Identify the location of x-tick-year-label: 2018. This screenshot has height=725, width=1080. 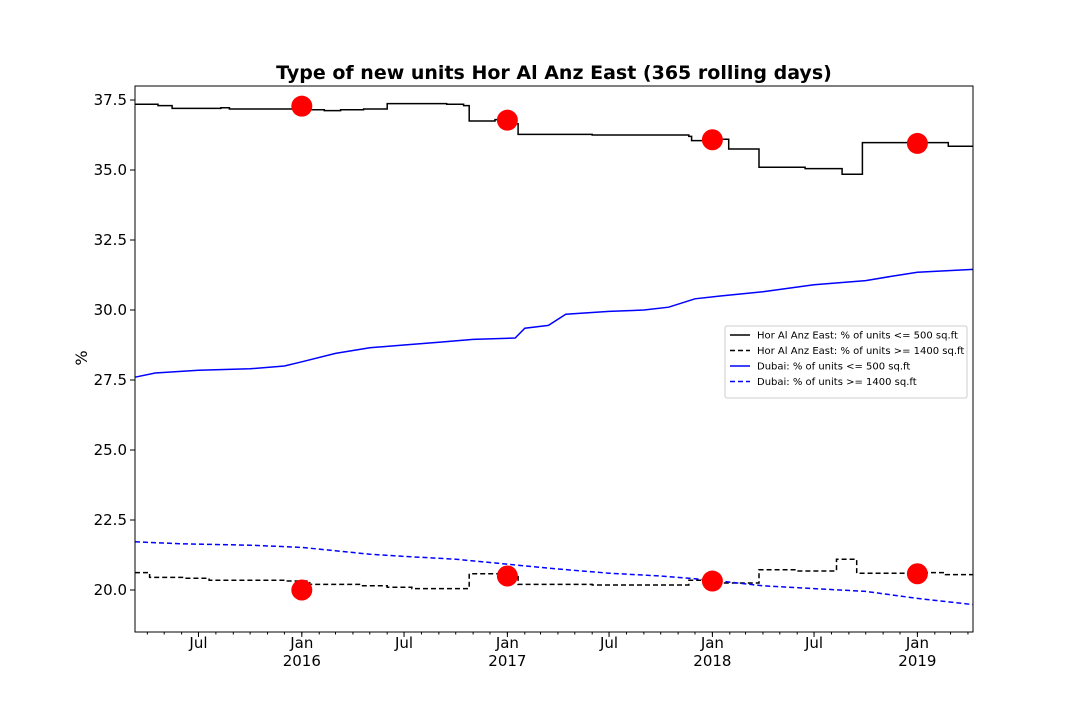
(712, 661).